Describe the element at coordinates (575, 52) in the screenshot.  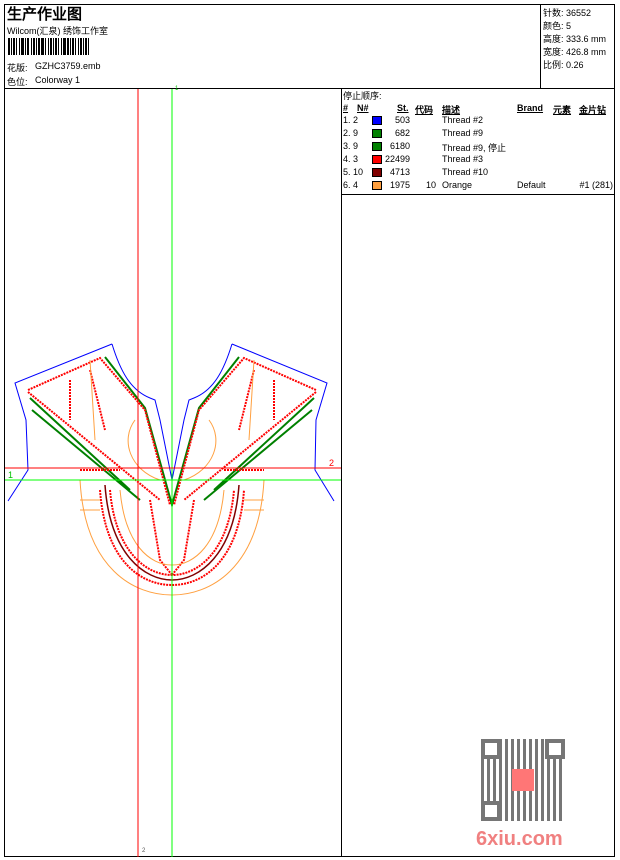
I see `stat-width: 宽度: 426.8 mm` at that location.